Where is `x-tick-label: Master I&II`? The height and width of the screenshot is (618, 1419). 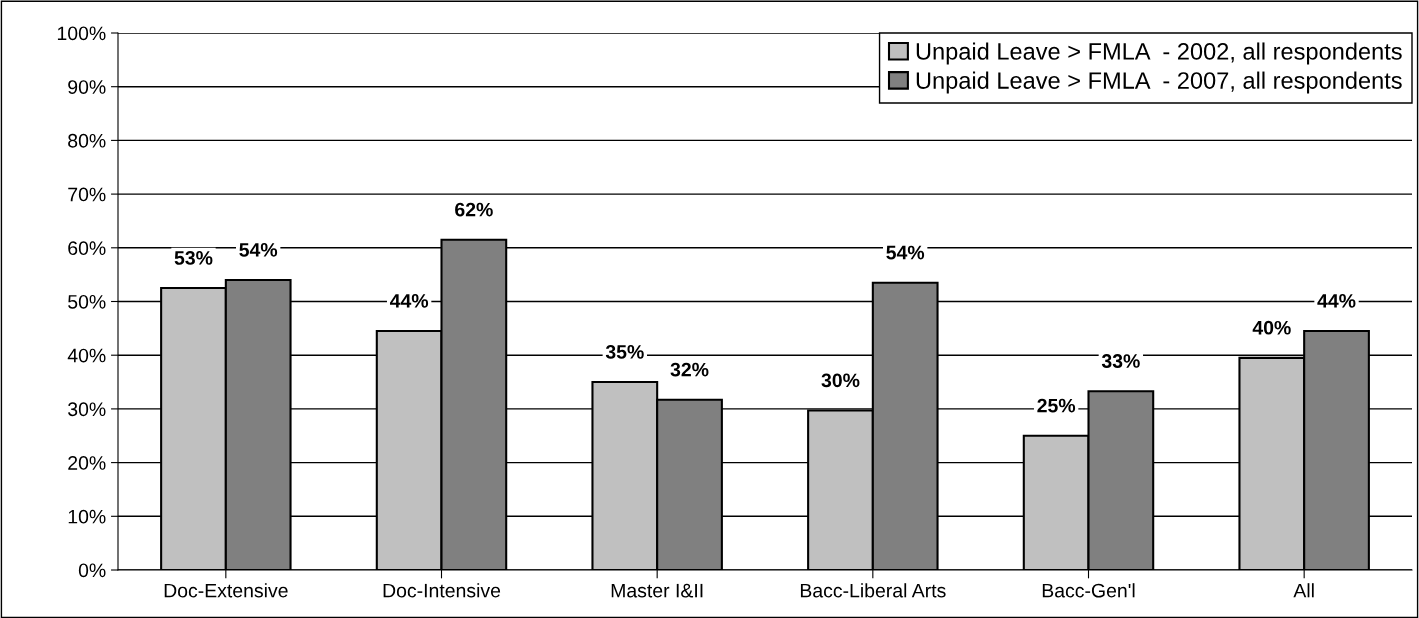 x-tick-label: Master I&II is located at coordinates (657, 590).